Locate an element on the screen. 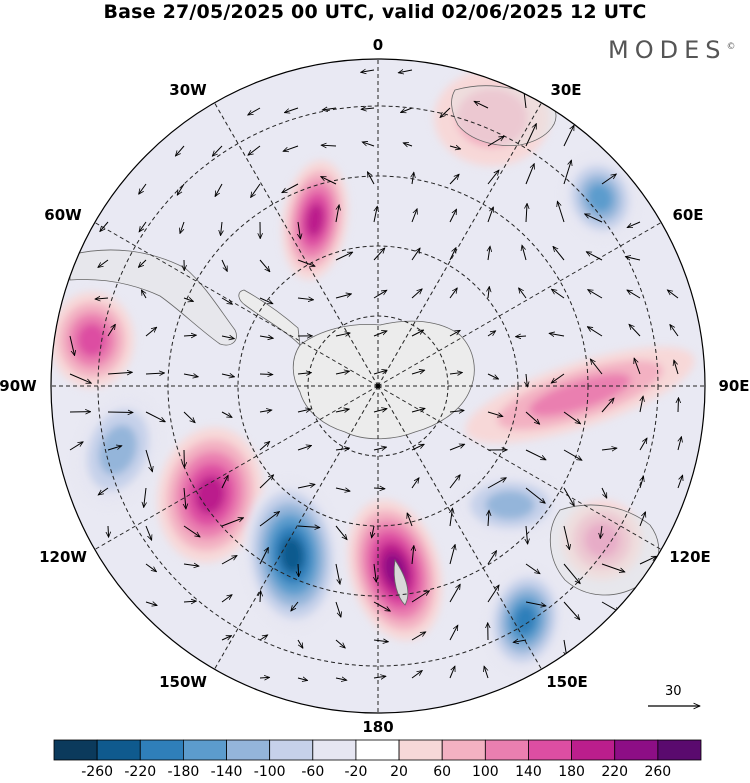  label-150w: 150W is located at coordinates (183, 682).